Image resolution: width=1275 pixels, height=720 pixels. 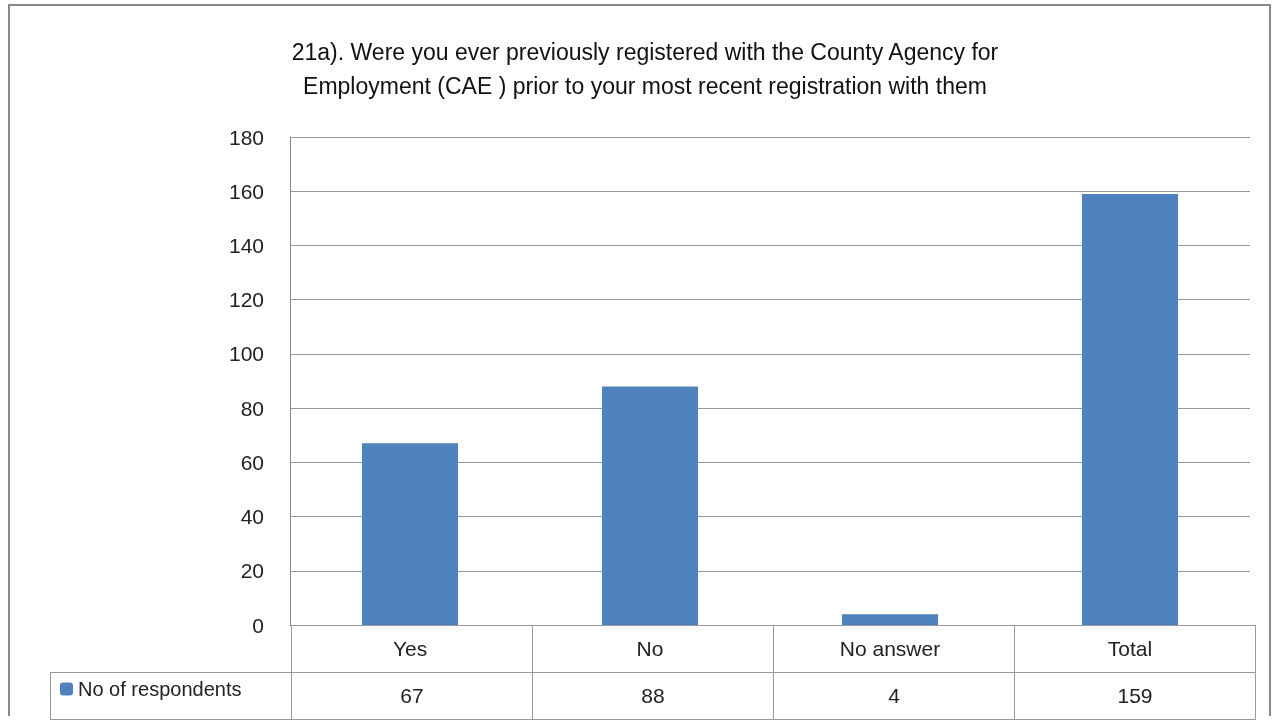 What do you see at coordinates (246, 137) in the screenshot?
I see `y-tick-label: 180` at bounding box center [246, 137].